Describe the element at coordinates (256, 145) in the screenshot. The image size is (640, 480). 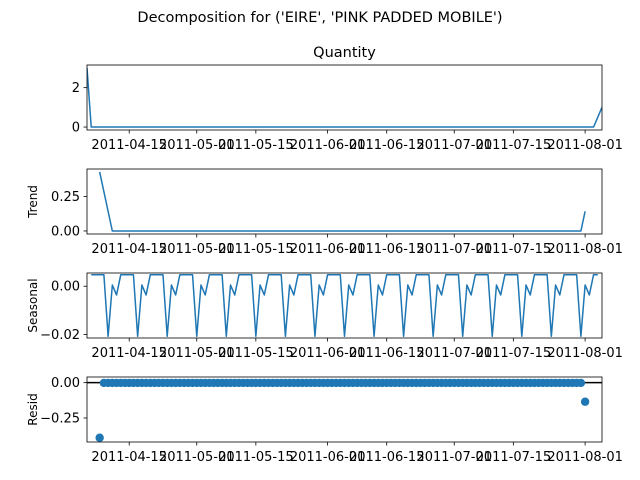
I see `xtick-label-observed: 2011-05-15` at that location.